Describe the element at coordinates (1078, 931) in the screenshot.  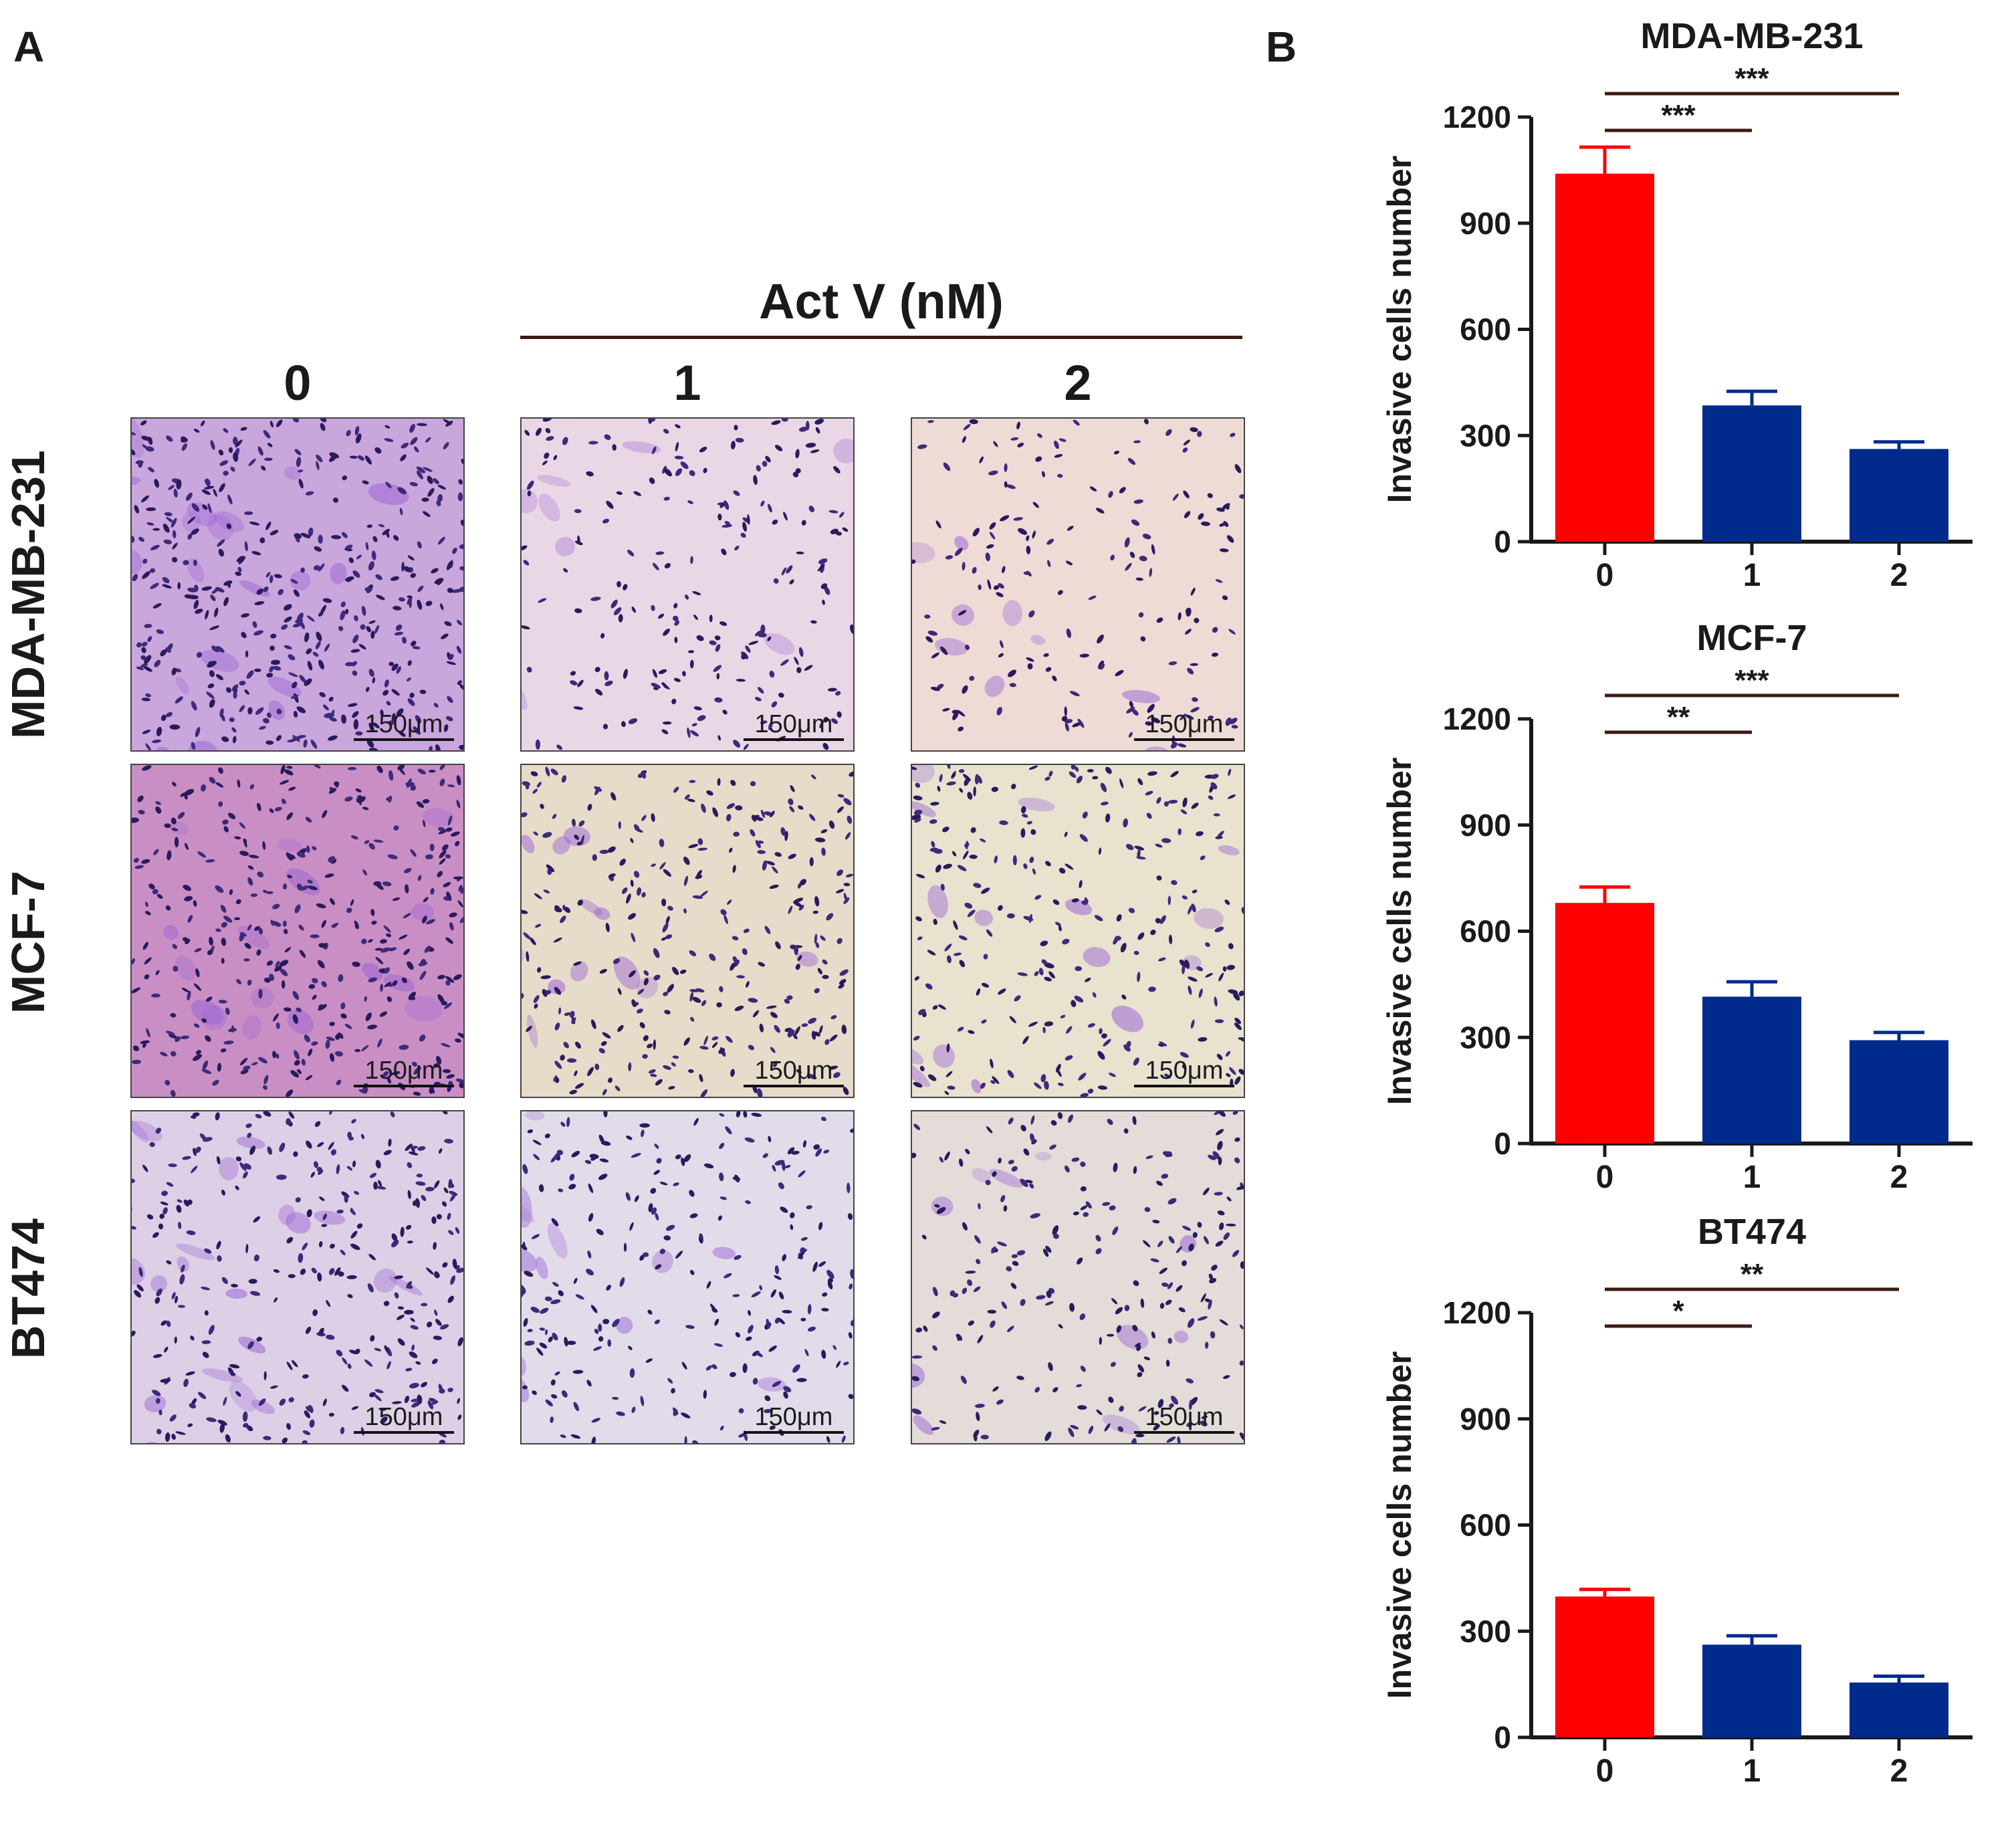
I see `micrograph-image` at that location.